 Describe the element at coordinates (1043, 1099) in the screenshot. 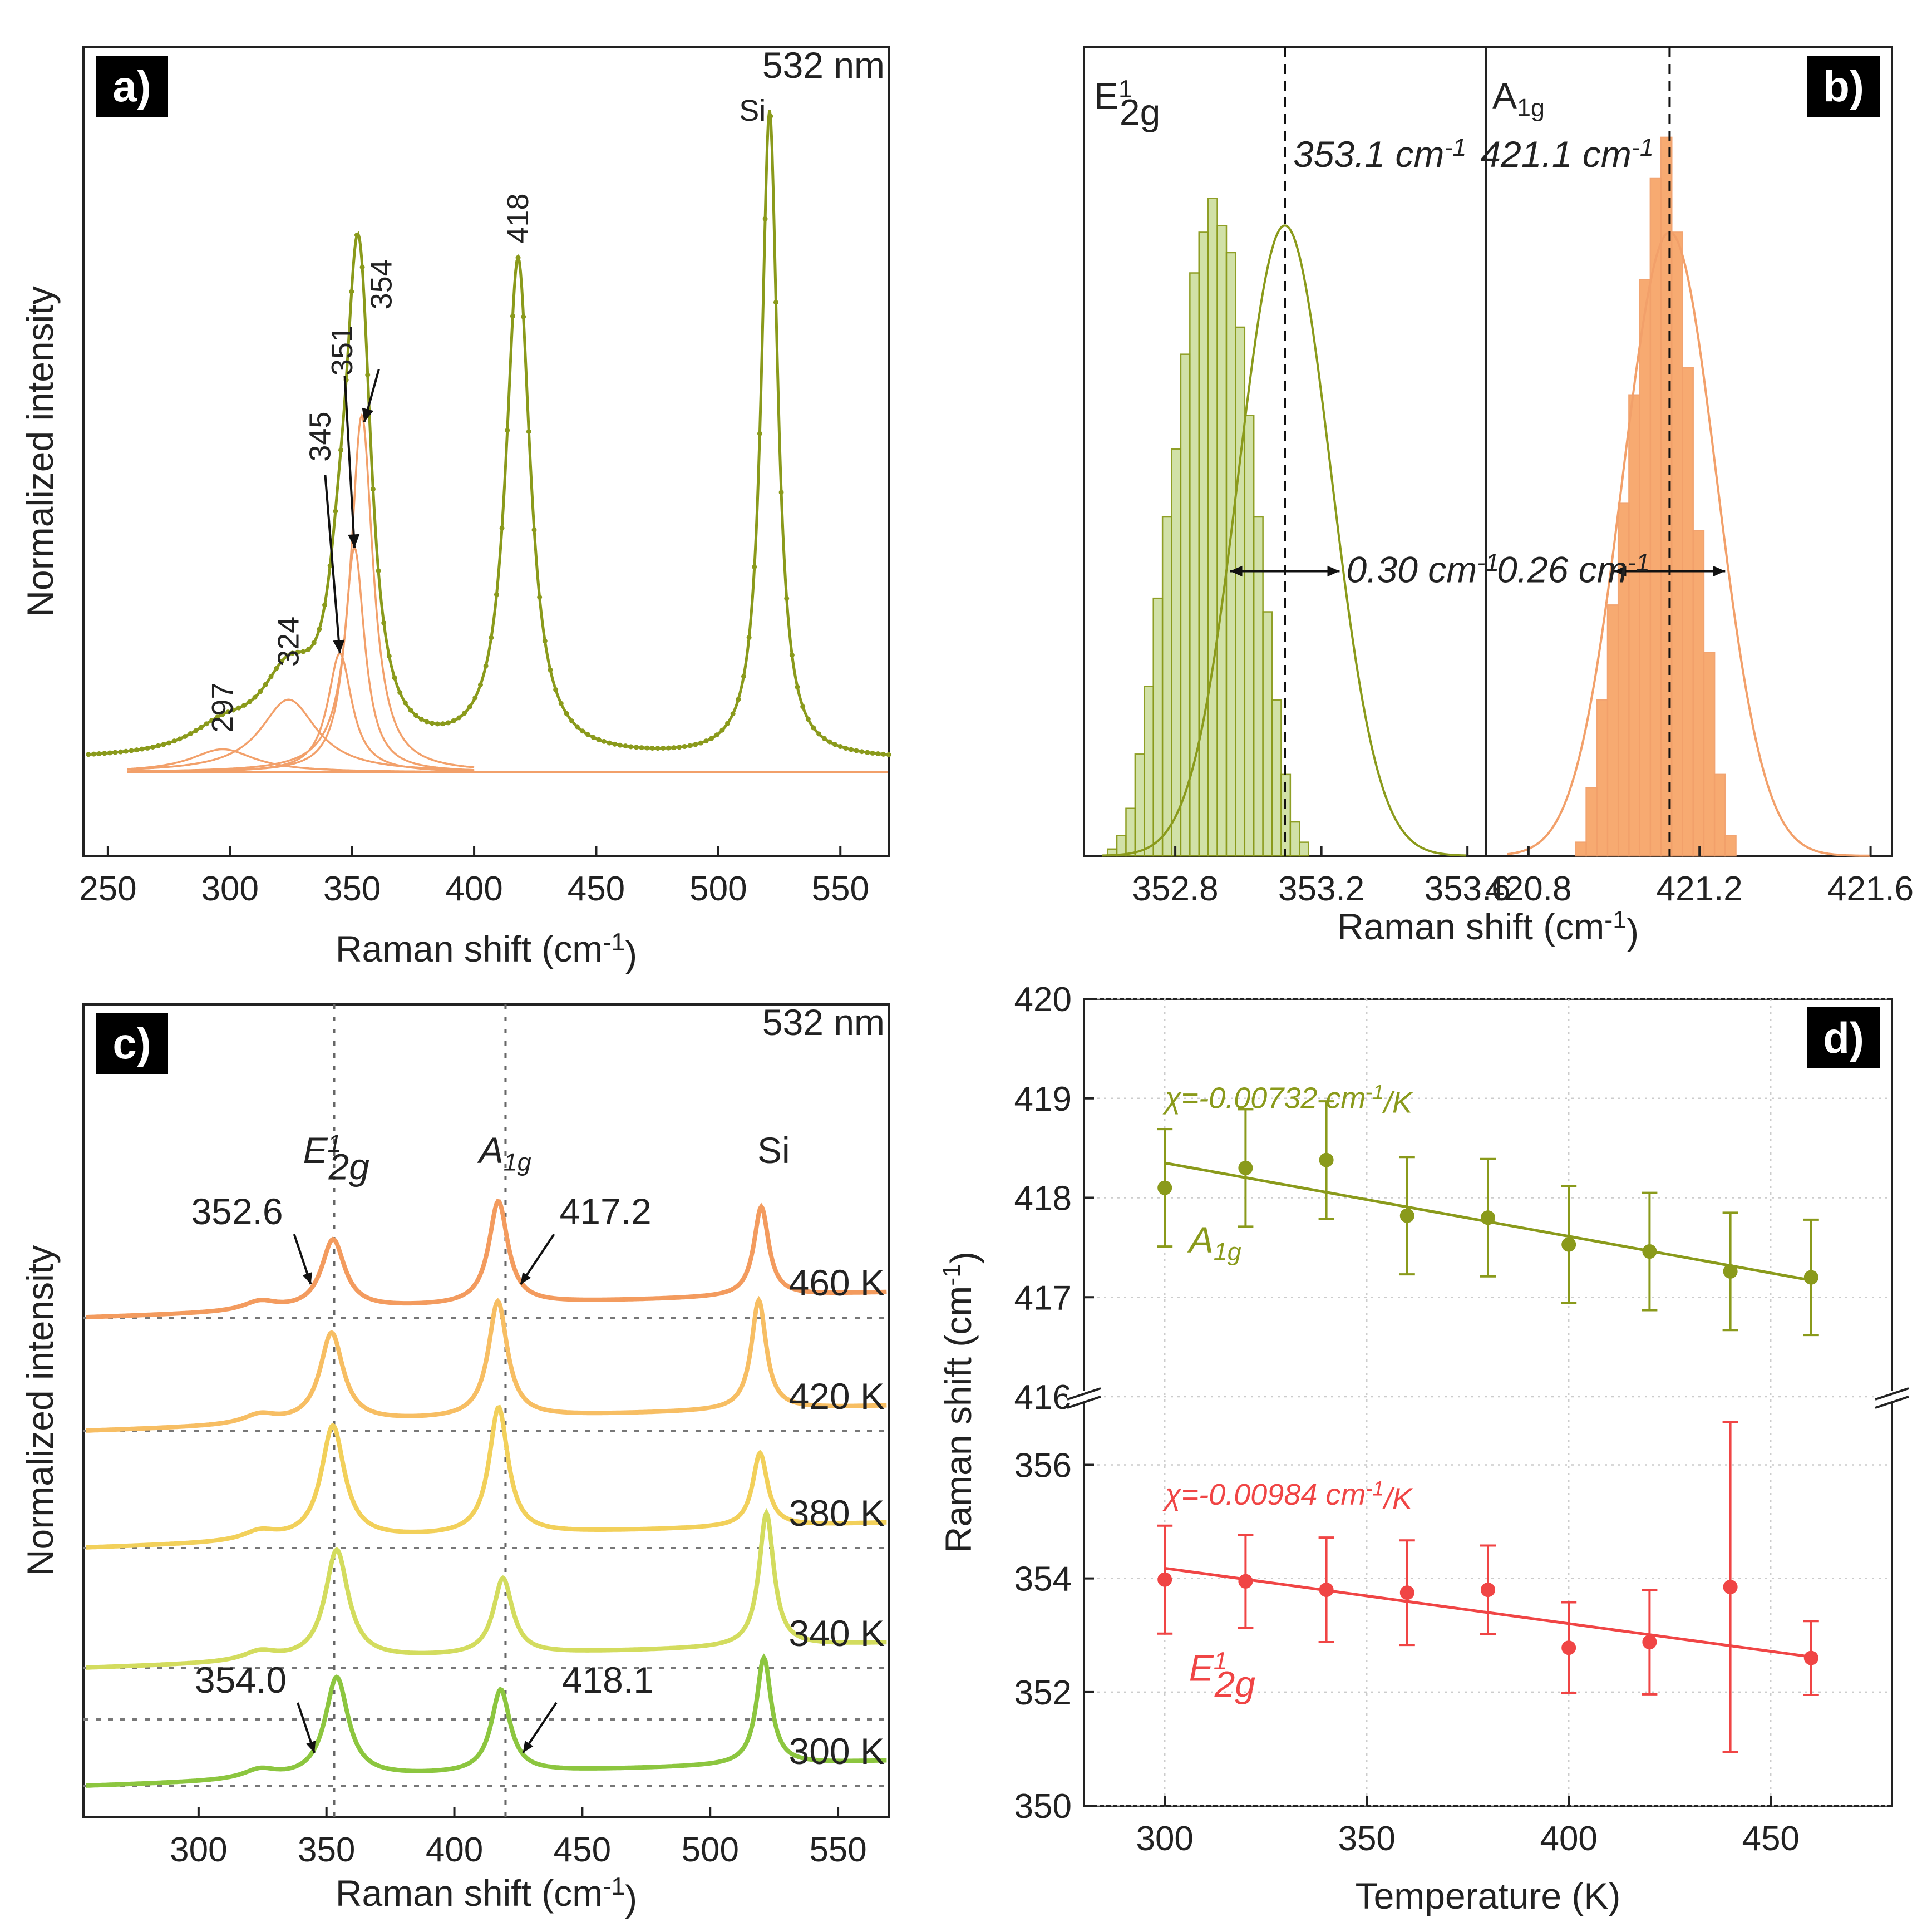

I see `panel-d-y-tick-label-part: 419` at that location.